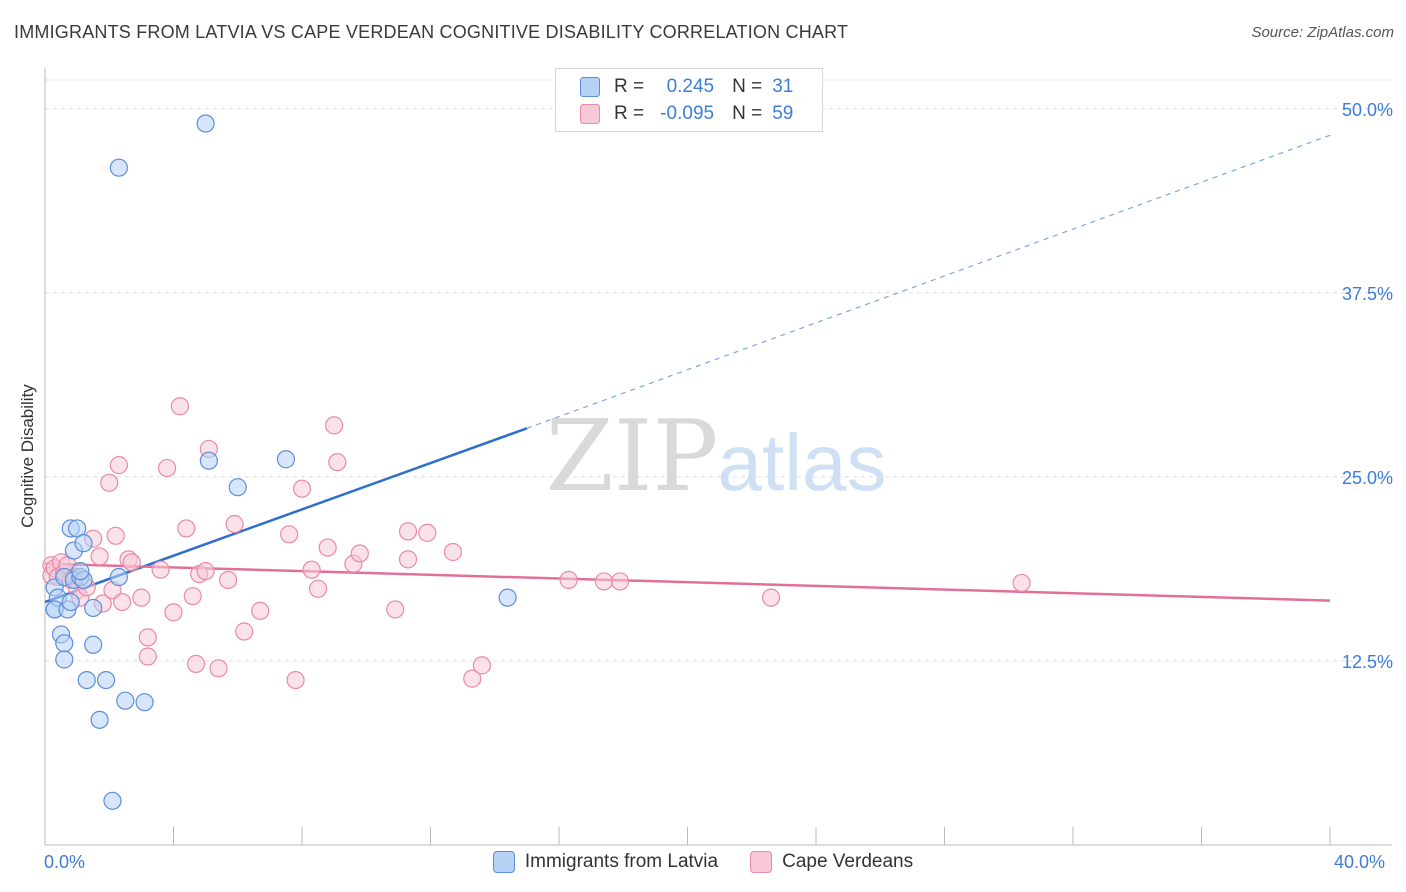  What do you see at coordinates (690, 86) in the screenshot?
I see `r-value: 0.245` at bounding box center [690, 86].